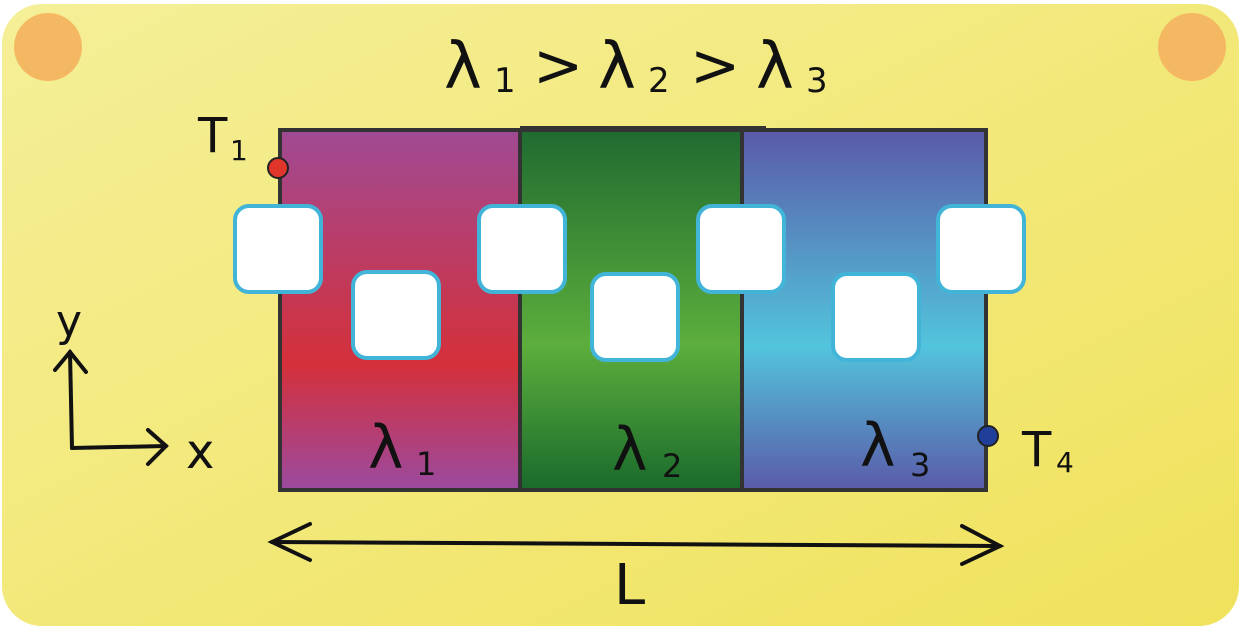 Image resolution: width=1241 pixels, height=632 pixels. I want to click on layer-label-1-subscript: 1, so click(426, 464).